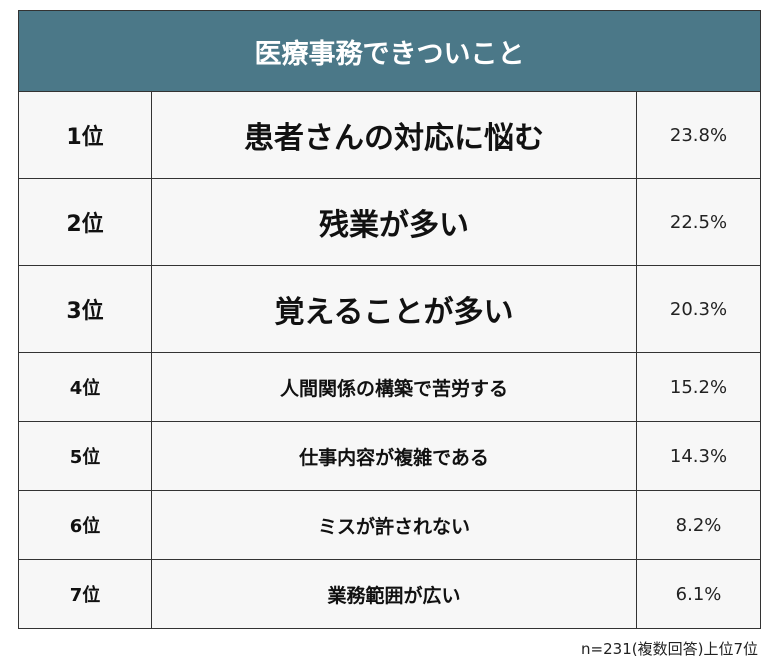 The width and height of the screenshot is (780, 664). Describe the element at coordinates (394, 135) in the screenshot. I see `item-cell: 患者さんの対応に悩む` at that location.